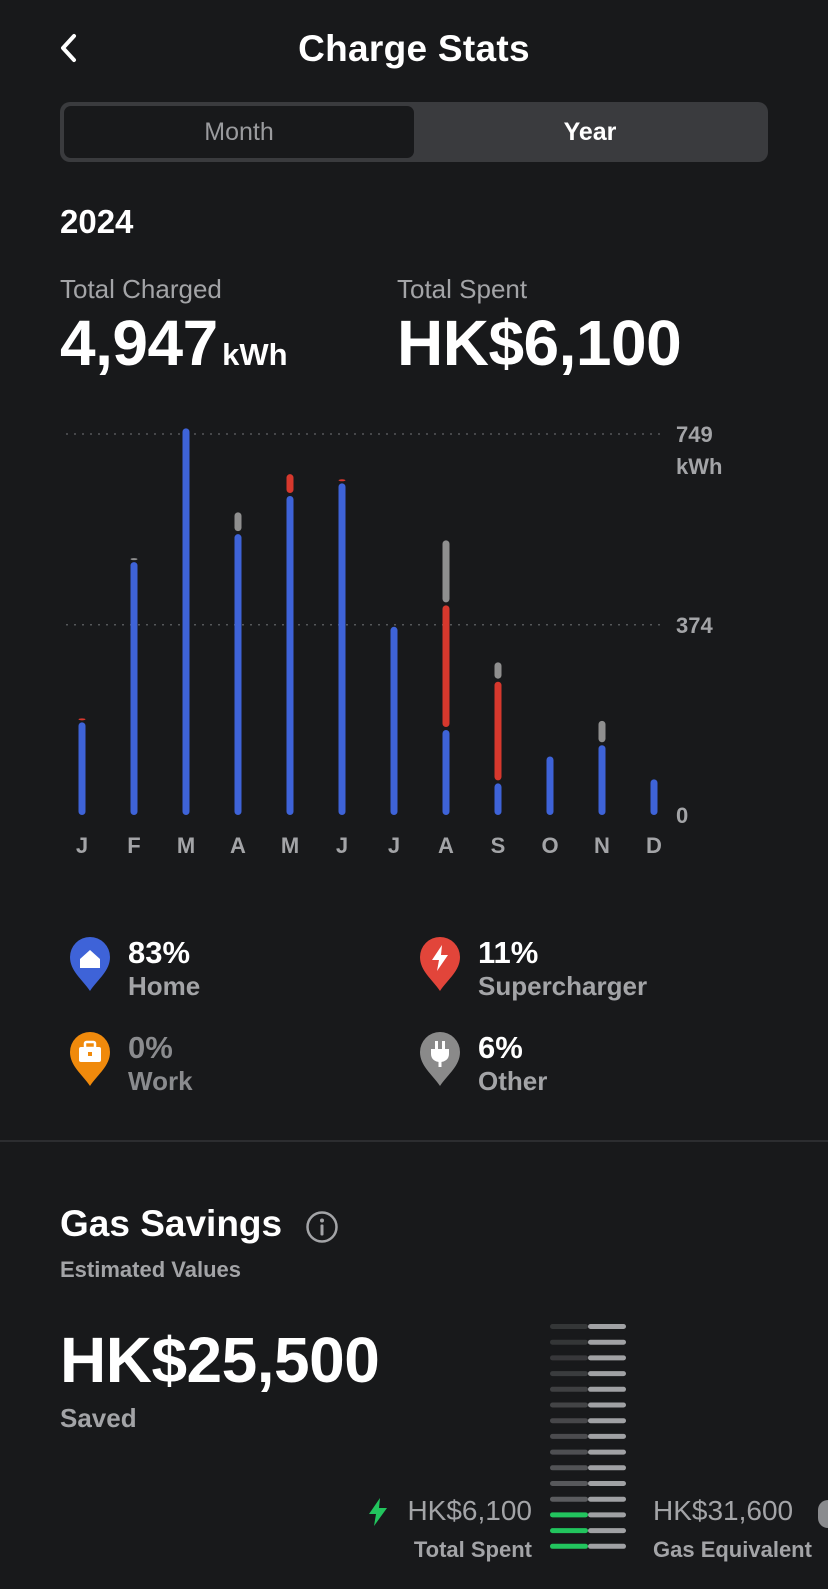 The height and width of the screenshot is (1589, 828). Describe the element at coordinates (290, 655) in the screenshot. I see `bar-m-4-home` at that location.